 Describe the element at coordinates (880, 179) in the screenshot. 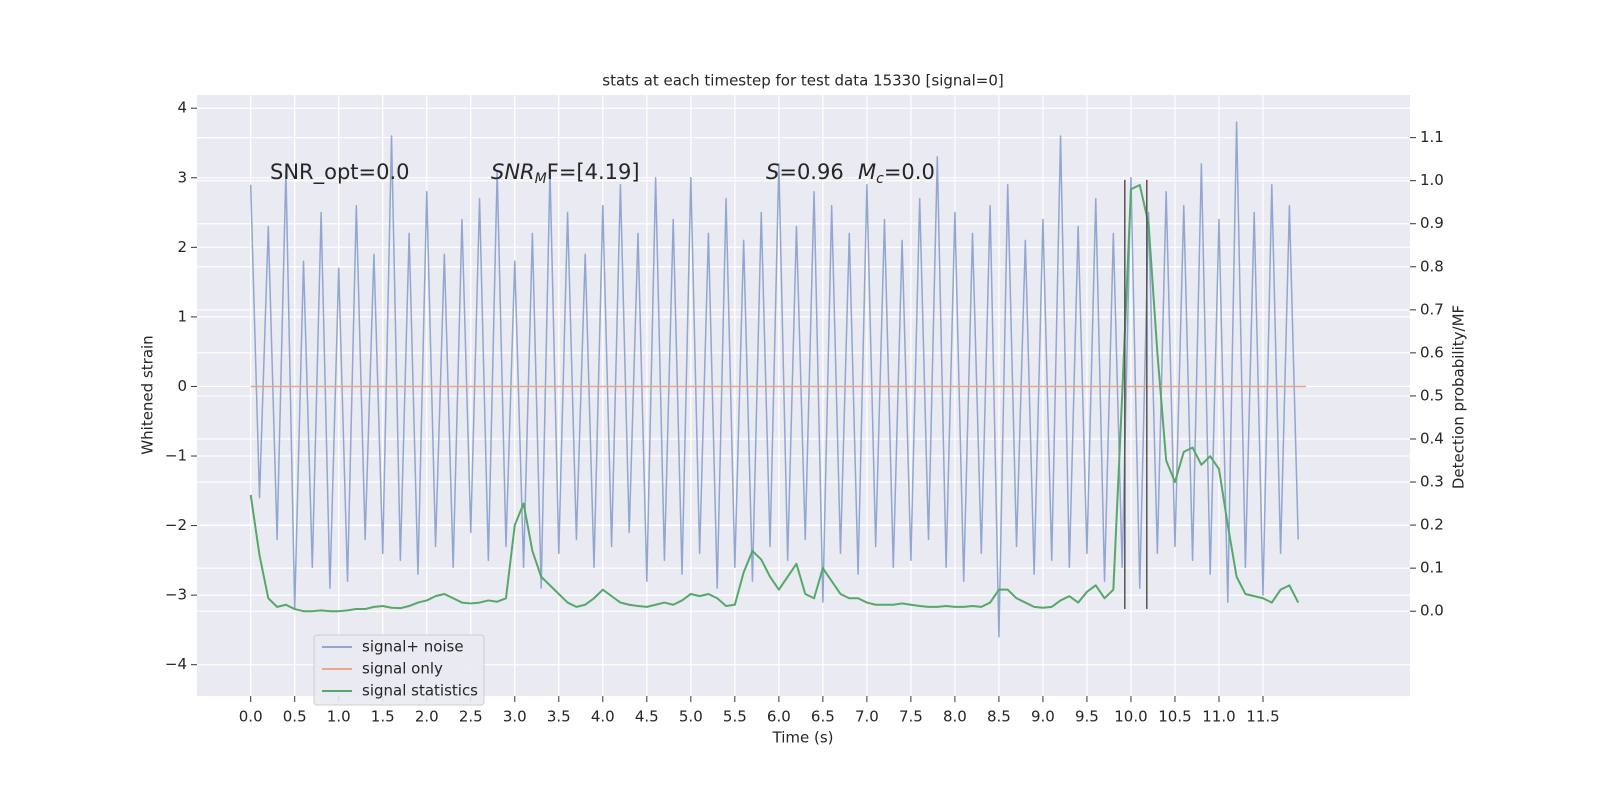

I see `annotation-sub: c` at that location.